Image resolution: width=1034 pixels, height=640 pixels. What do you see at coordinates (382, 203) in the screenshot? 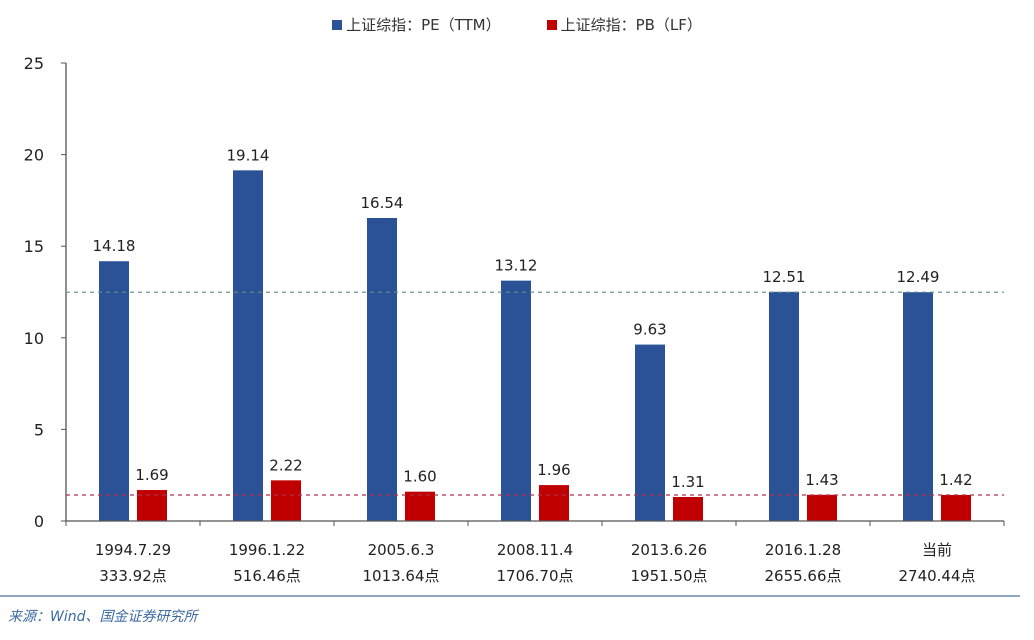
I see `pe-data-label: 16.54` at bounding box center [382, 203].